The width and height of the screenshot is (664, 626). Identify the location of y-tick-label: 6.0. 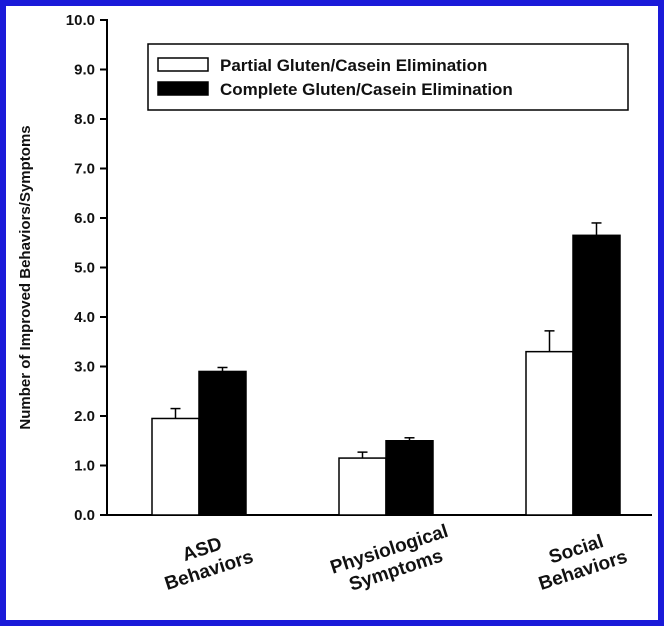
(84, 218).